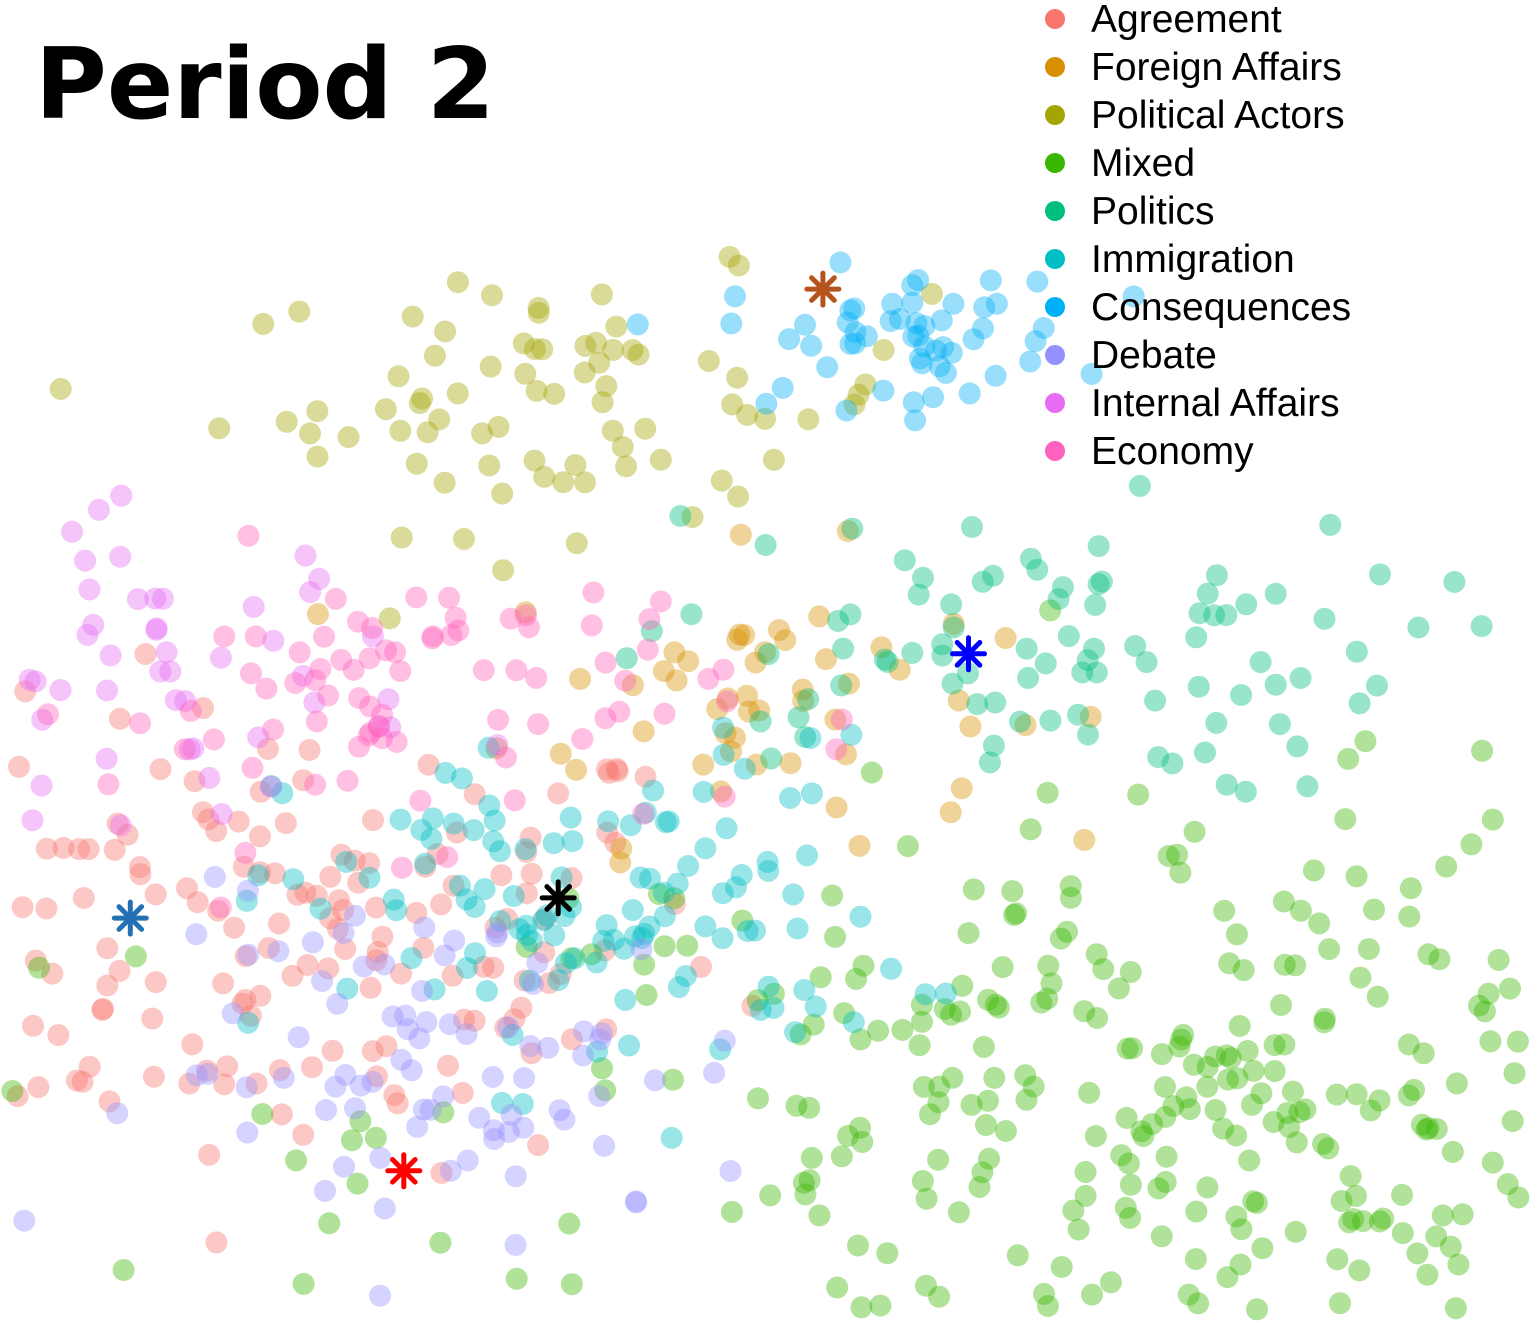  What do you see at coordinates (1055, 19) in the screenshot?
I see `legend-swatch` at bounding box center [1055, 19].